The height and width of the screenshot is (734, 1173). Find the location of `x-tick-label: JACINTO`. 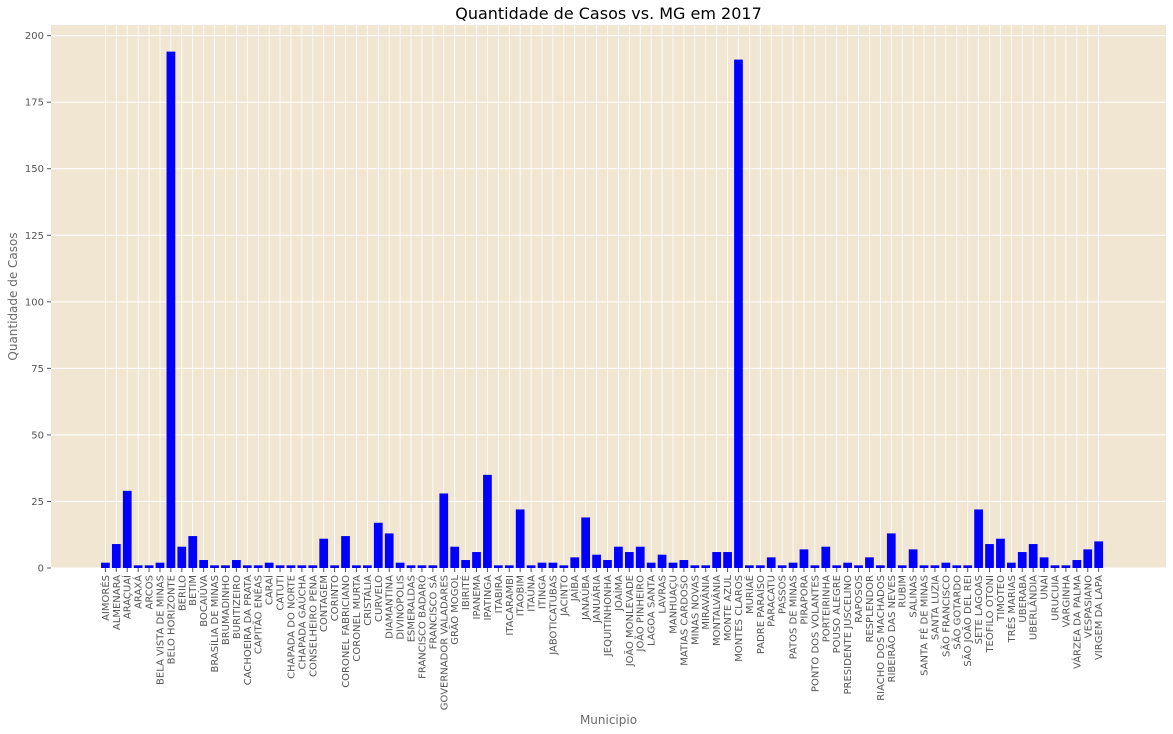

x-tick-label: JACINTO is located at coordinates (564, 596).